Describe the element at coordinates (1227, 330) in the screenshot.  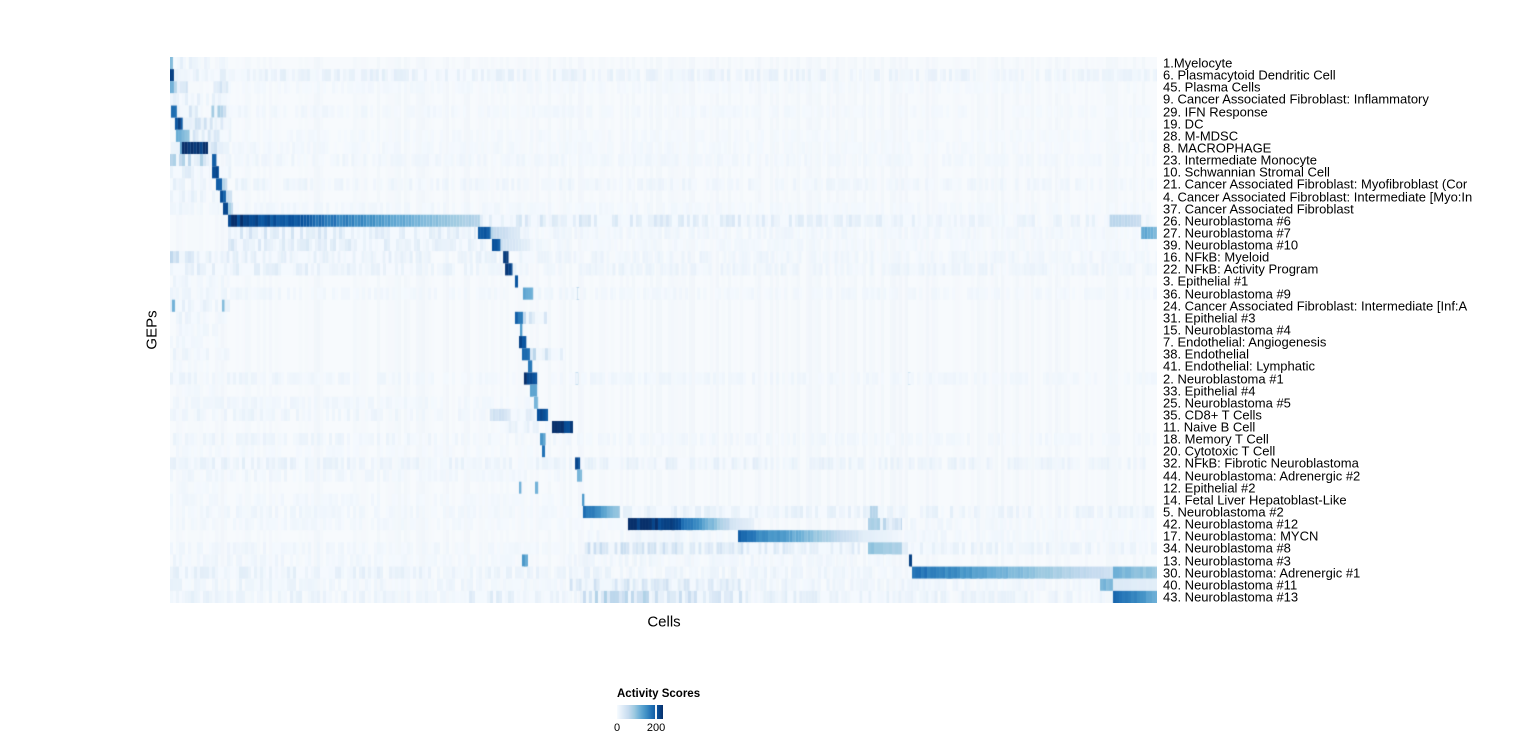
I see `row-label: 15. Neuroblastoma #4` at that location.